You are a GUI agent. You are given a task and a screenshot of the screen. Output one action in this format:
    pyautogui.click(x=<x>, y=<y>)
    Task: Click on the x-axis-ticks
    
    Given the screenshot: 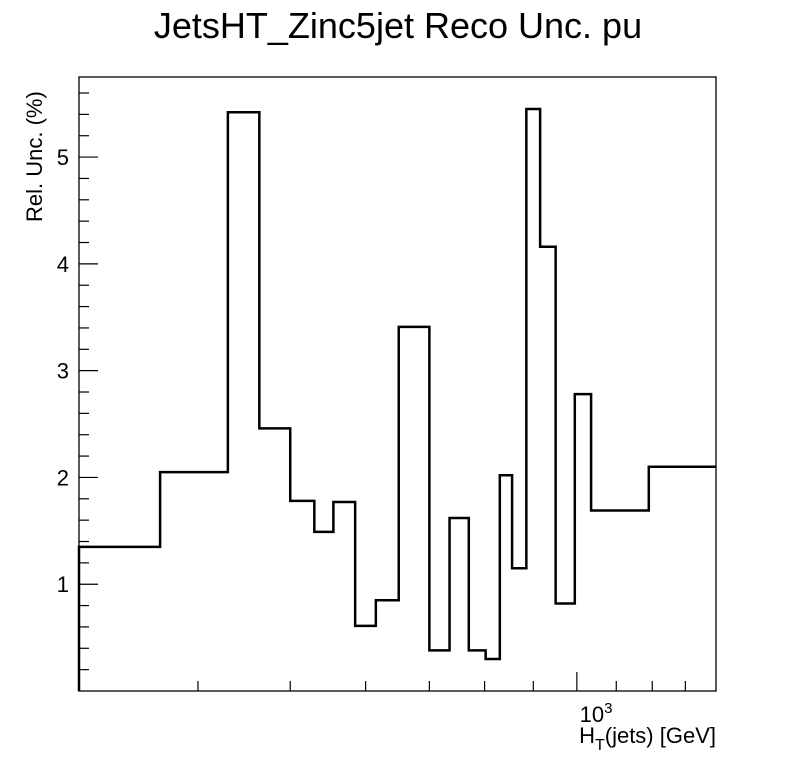 What is the action you would take?
    pyautogui.click(x=441, y=681)
    